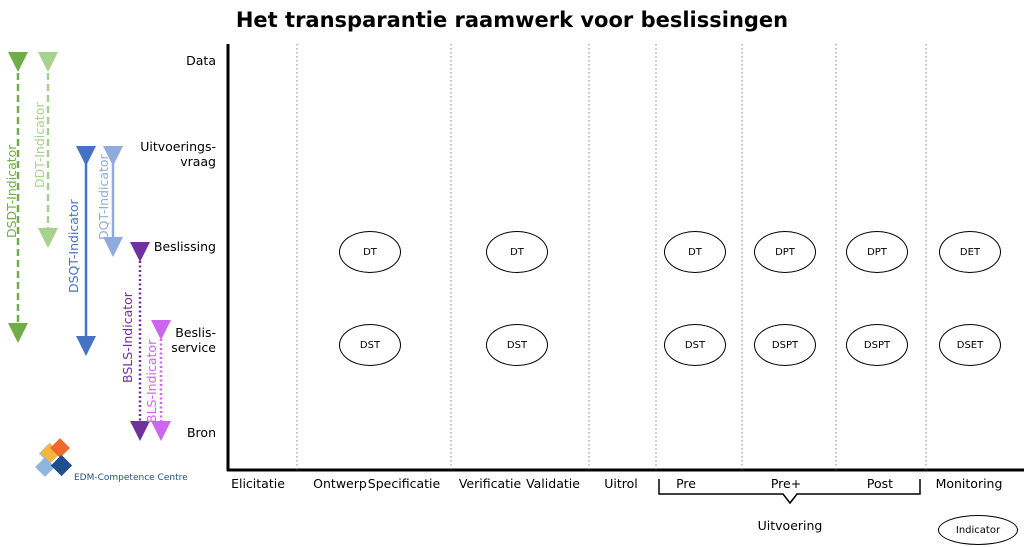  Describe the element at coordinates (178, 154) in the screenshot. I see `row-label-uitvoeringsvraag: Uitvoerings- vraag` at that location.